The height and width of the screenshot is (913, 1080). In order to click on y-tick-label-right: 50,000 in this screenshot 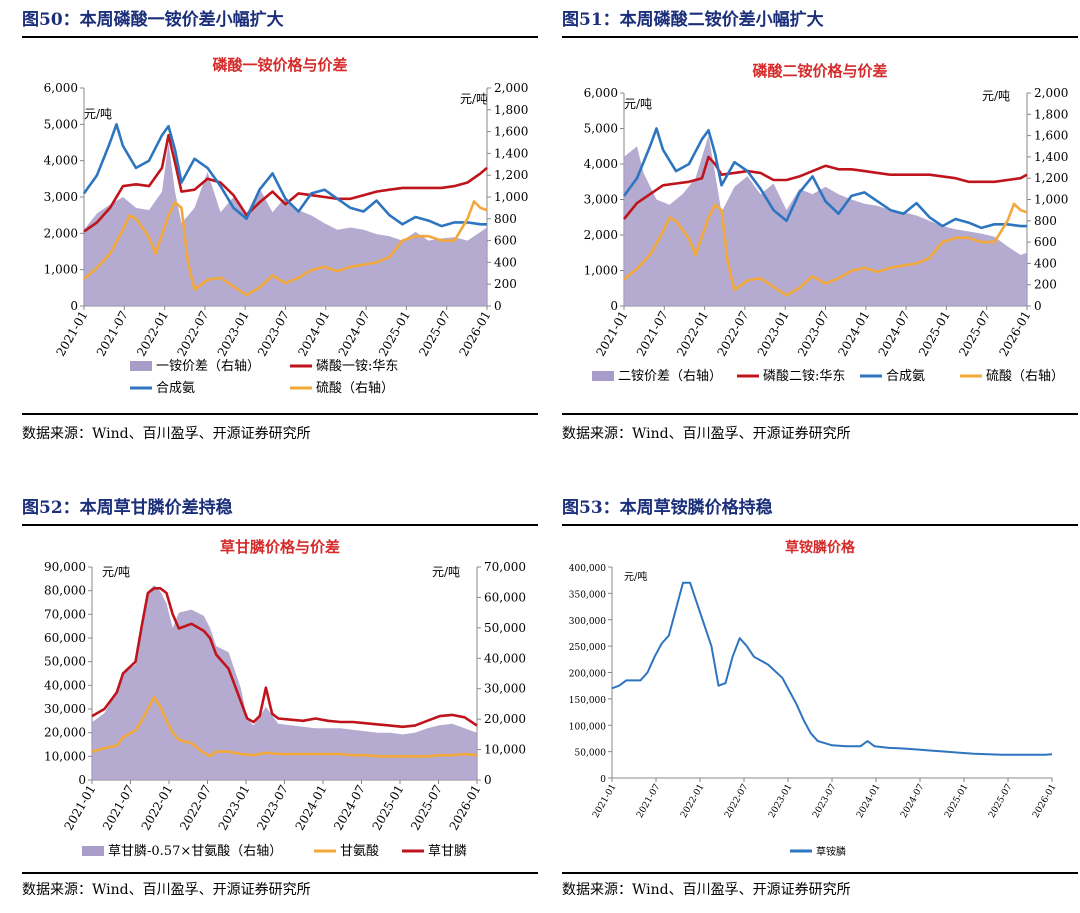, I will do `click(505, 628)`.